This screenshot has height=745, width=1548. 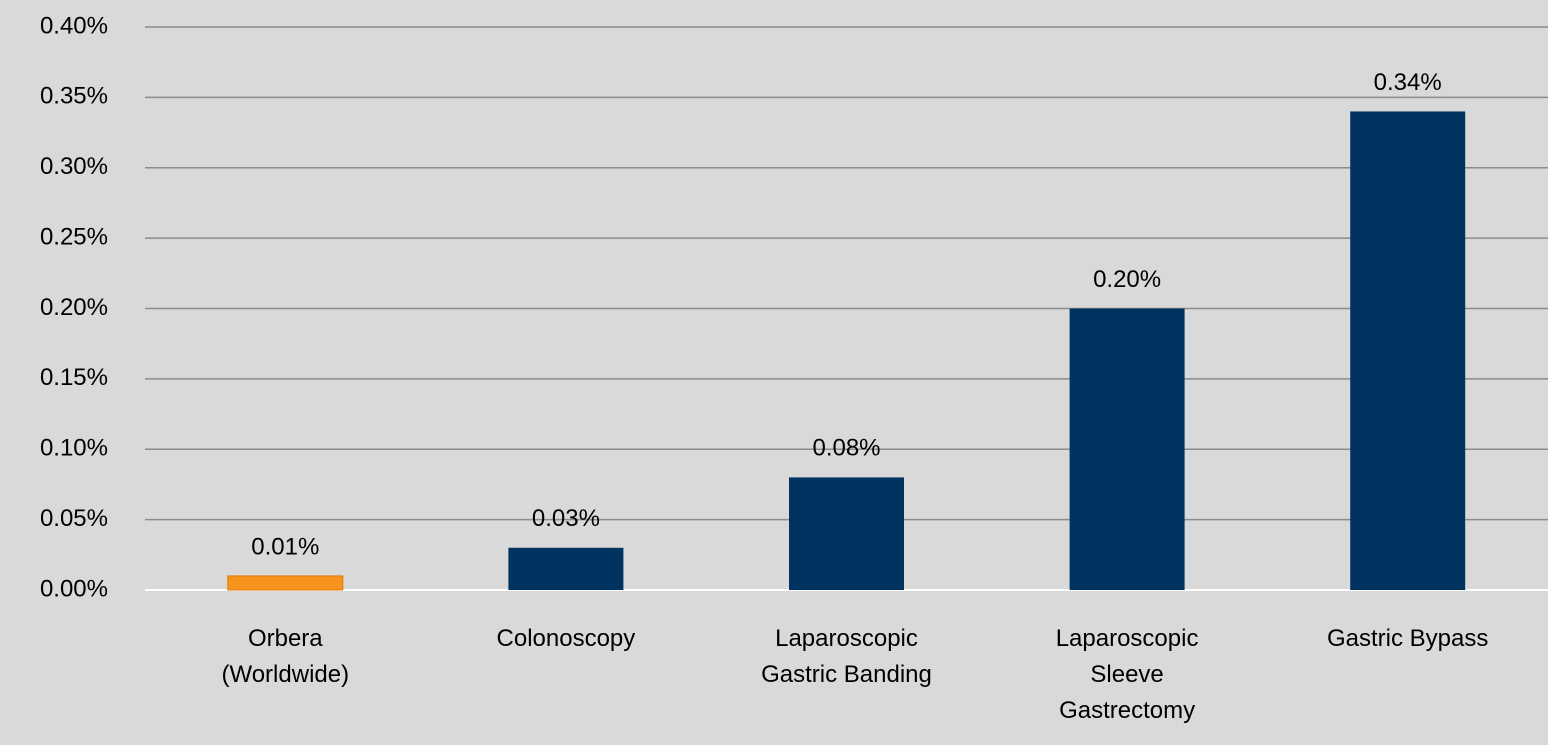 I want to click on y-tick-label: 0.40%, so click(x=74, y=25).